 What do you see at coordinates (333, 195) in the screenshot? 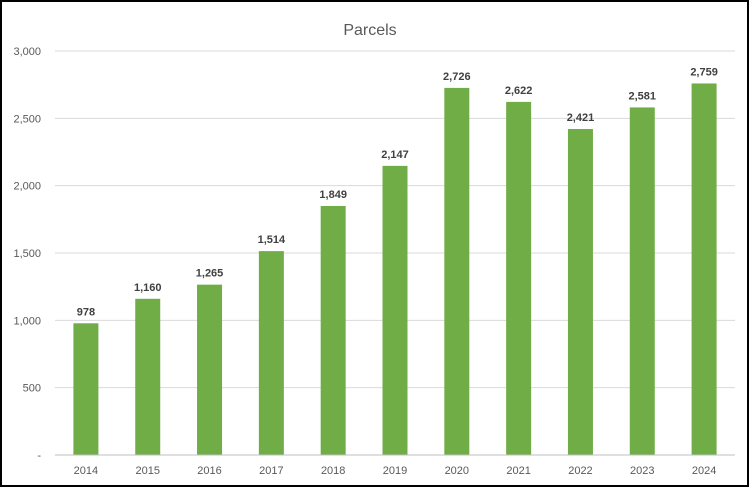
I see `data-label-2018: 1,849` at bounding box center [333, 195].